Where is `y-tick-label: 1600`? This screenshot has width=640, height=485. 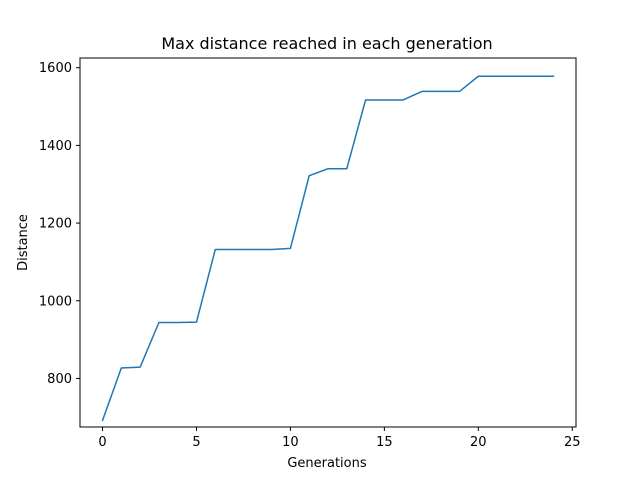
y-tick-label: 1600 is located at coordinates (55, 68).